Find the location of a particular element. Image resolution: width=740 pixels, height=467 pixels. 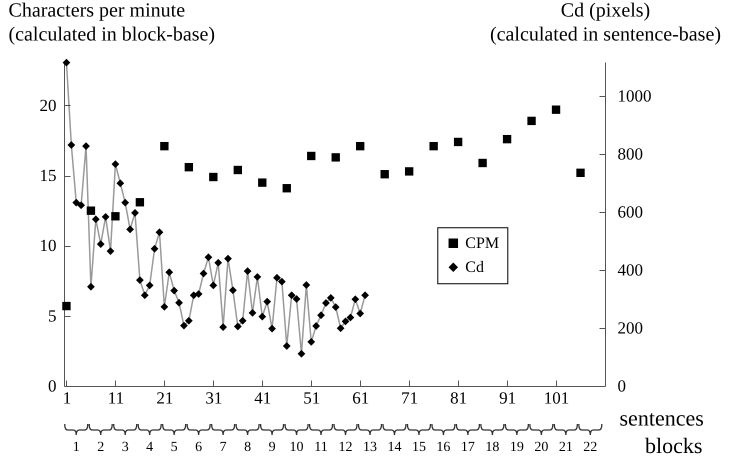

x-tick-label: 11 is located at coordinates (116, 398).